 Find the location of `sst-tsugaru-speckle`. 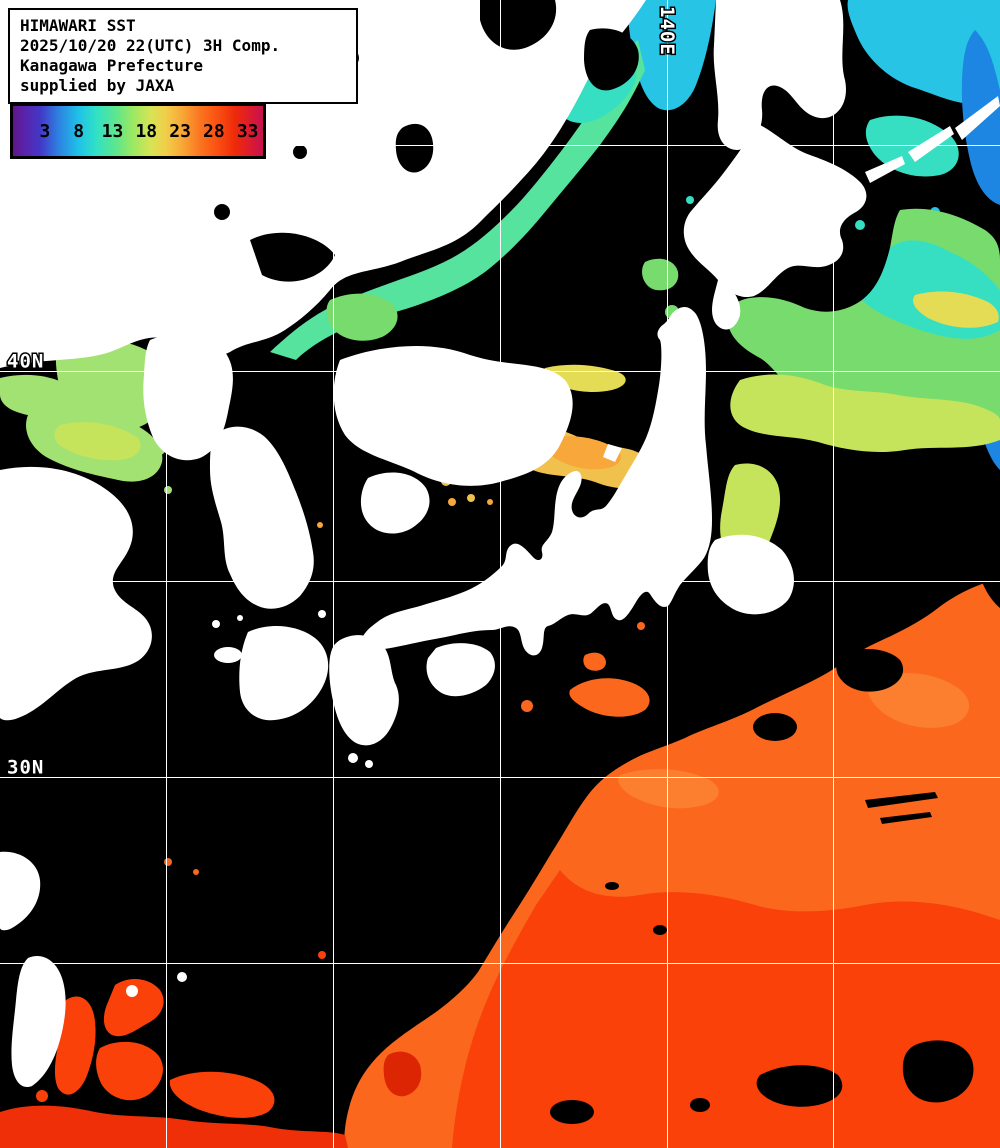

sst-tsugaru-speckle is located at coordinates (660, 274).